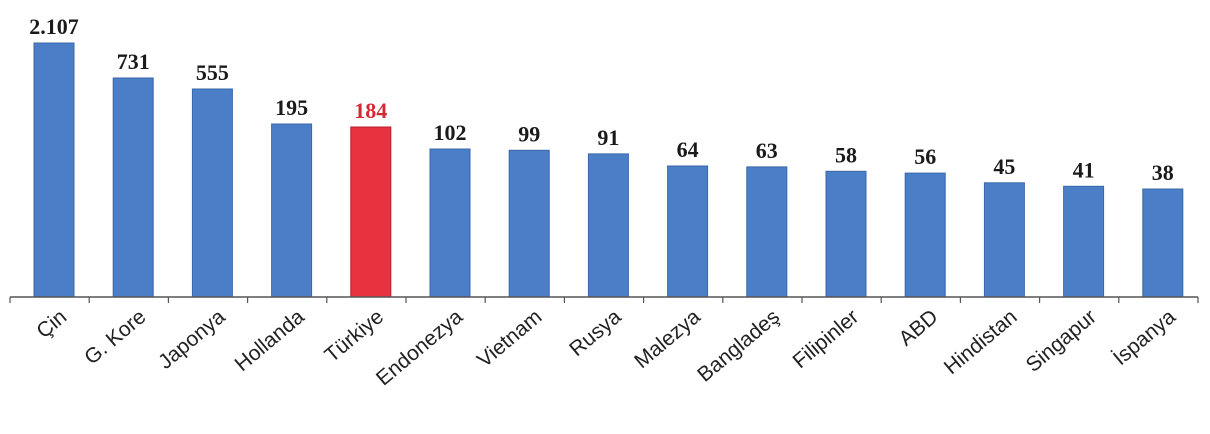 The width and height of the screenshot is (1210, 434). What do you see at coordinates (192, 339) in the screenshot?
I see `category-label-japonya: Japonya` at bounding box center [192, 339].